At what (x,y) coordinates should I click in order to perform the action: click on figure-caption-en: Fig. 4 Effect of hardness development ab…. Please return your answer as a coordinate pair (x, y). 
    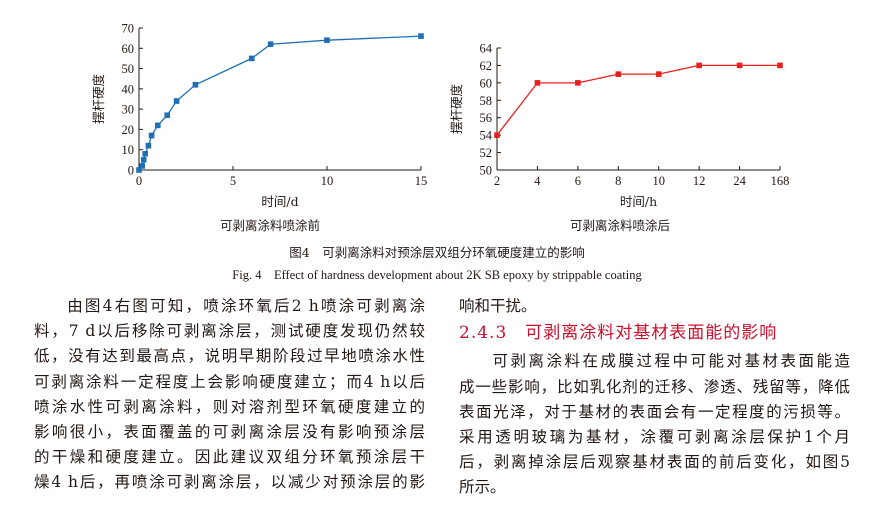
    Looking at the image, I should click on (437, 275).